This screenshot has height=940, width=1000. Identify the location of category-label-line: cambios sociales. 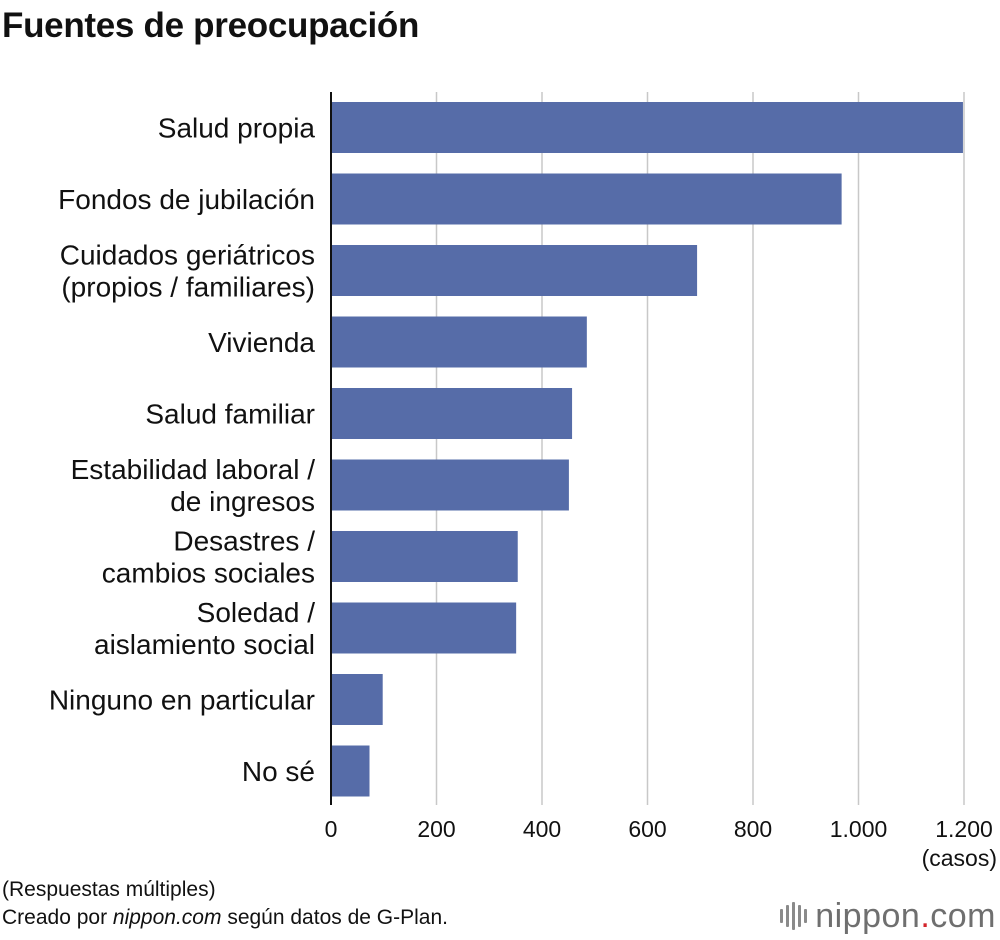
(208, 573).